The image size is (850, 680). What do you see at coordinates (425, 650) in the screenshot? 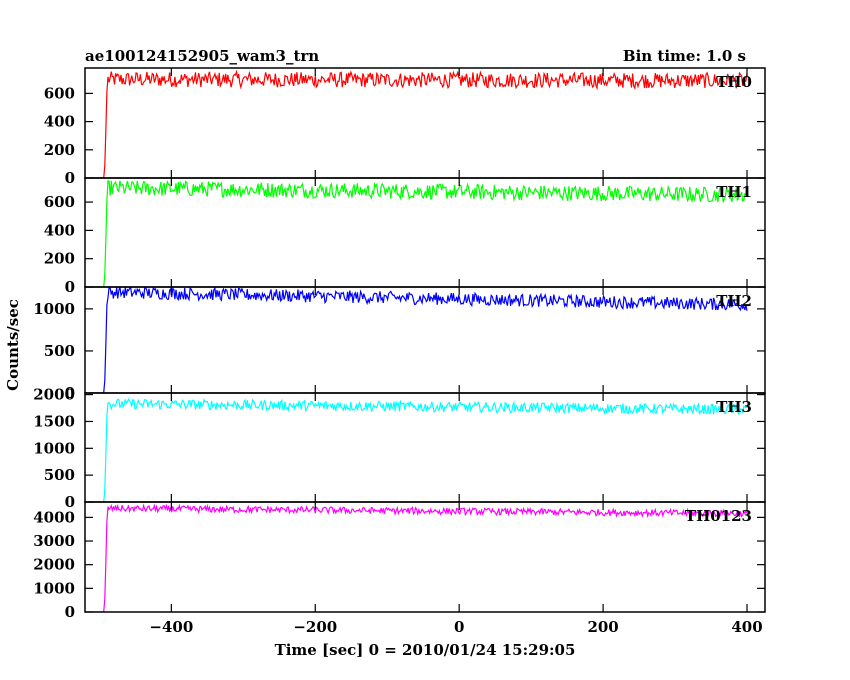
I see `x-axis-title: Time [sec] 0 = 2010/01/24 15:29:05` at bounding box center [425, 650].